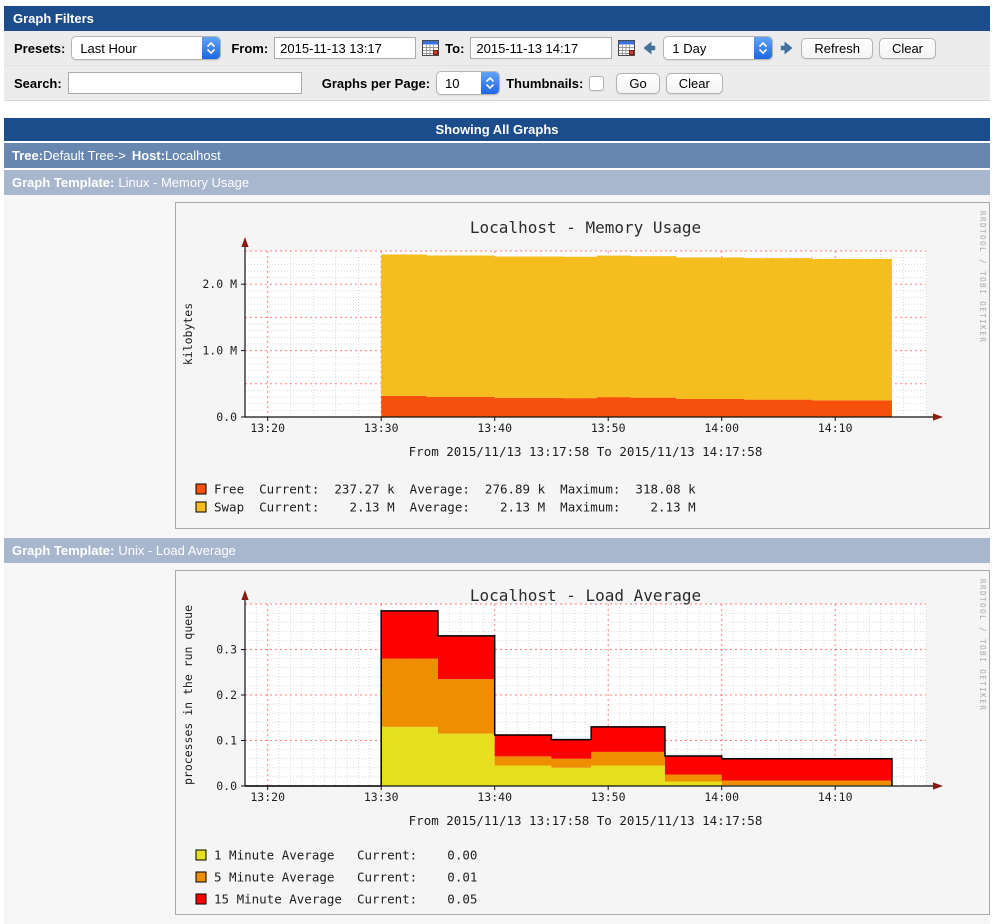 The width and height of the screenshot is (994, 924). Describe the element at coordinates (84, 155) in the screenshot. I see `tree-value: Default Tree->` at that location.